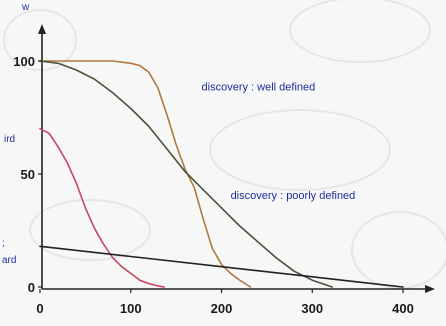 This screenshot has height=326, width=446. I want to click on annotation-label: discovery : poorly defined, so click(293, 196).